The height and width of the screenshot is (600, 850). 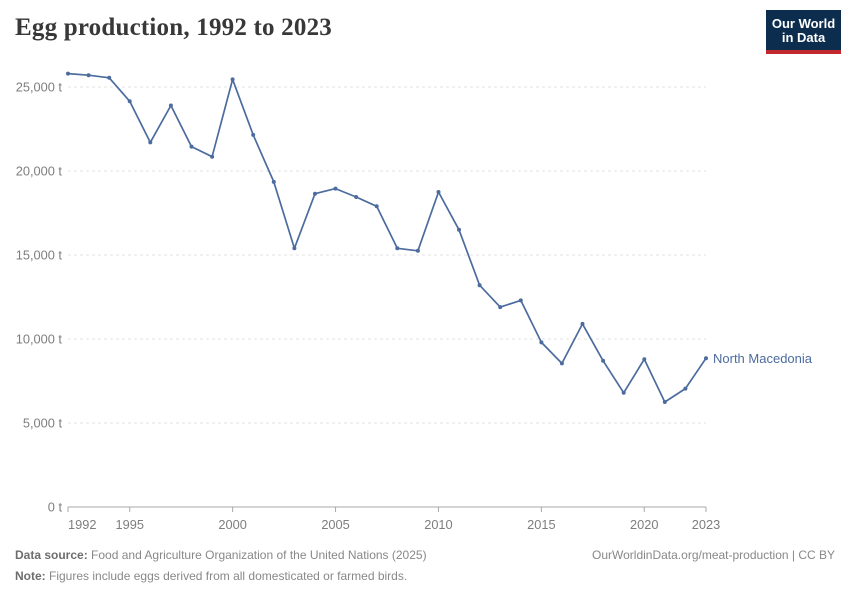 I want to click on x-tick-label: 2005, so click(x=335, y=524).